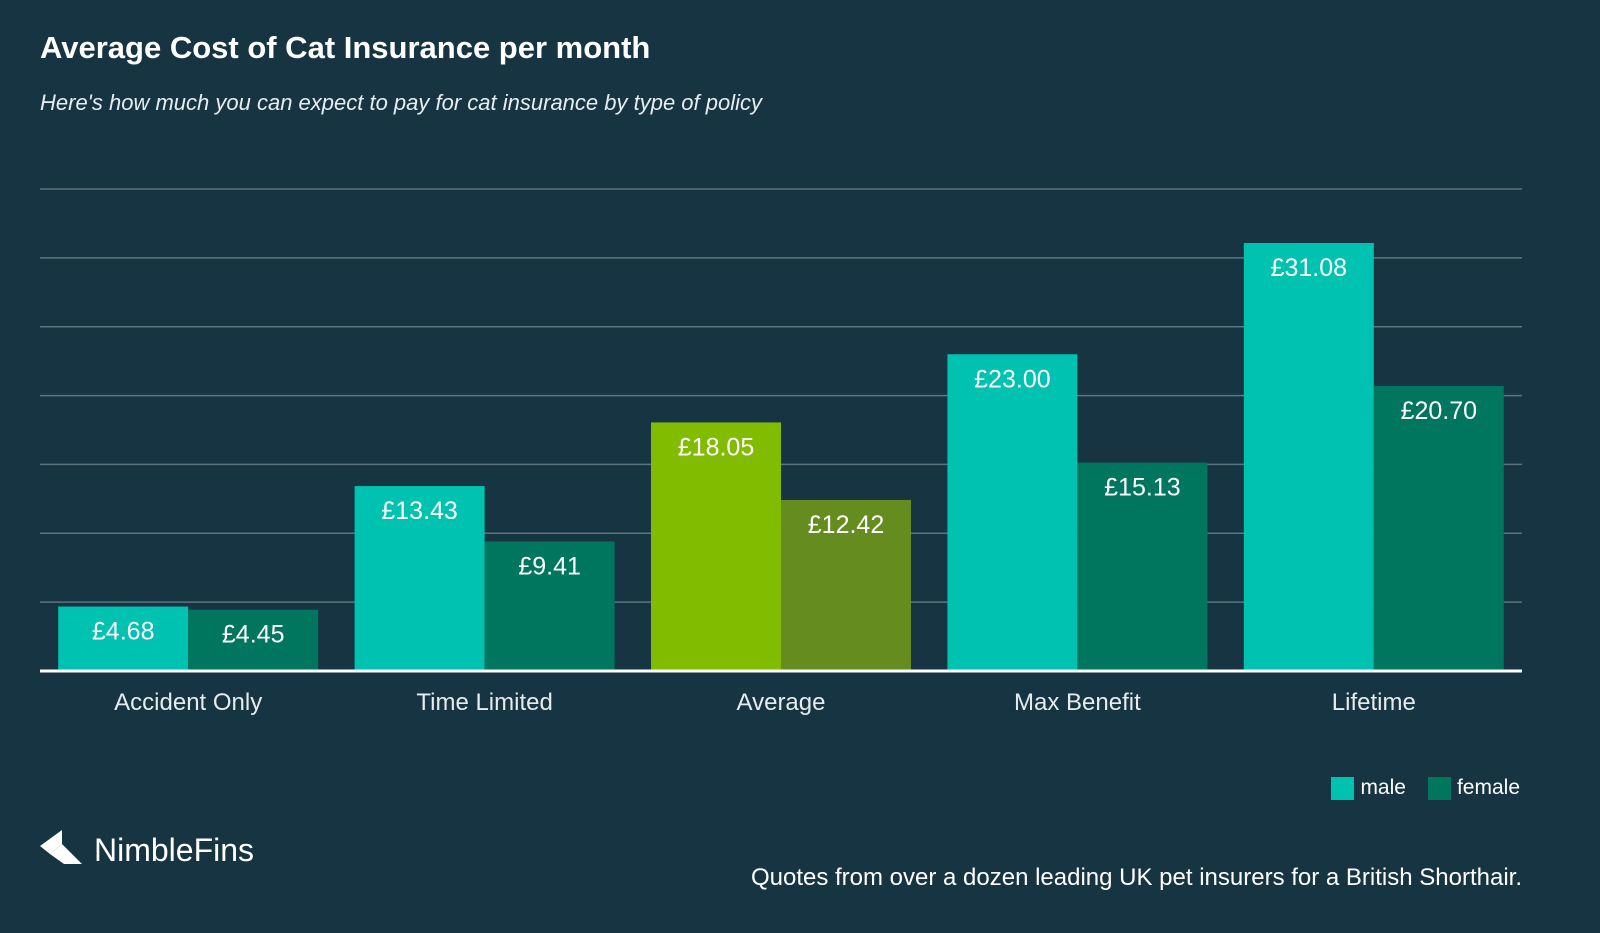  Describe the element at coordinates (419, 578) in the screenshot. I see `bar-male-time-limited` at that location.